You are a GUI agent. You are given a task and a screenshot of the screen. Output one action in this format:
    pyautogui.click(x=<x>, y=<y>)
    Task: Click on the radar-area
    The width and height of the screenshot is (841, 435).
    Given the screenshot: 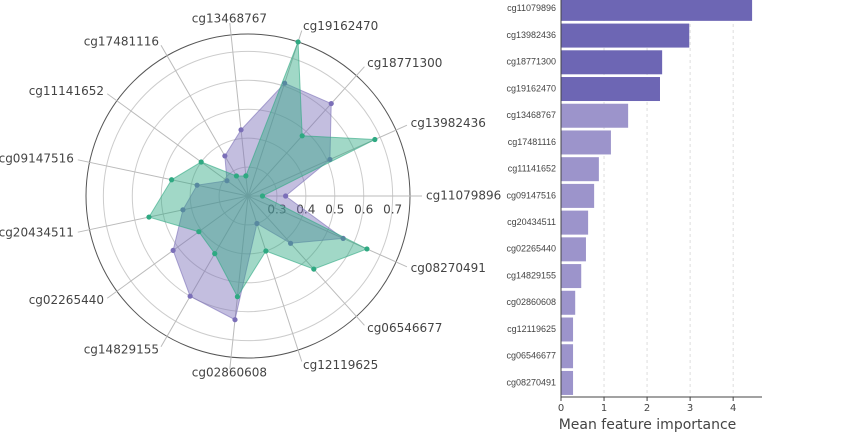 What is the action you would take?
    pyautogui.click(x=258, y=201)
    